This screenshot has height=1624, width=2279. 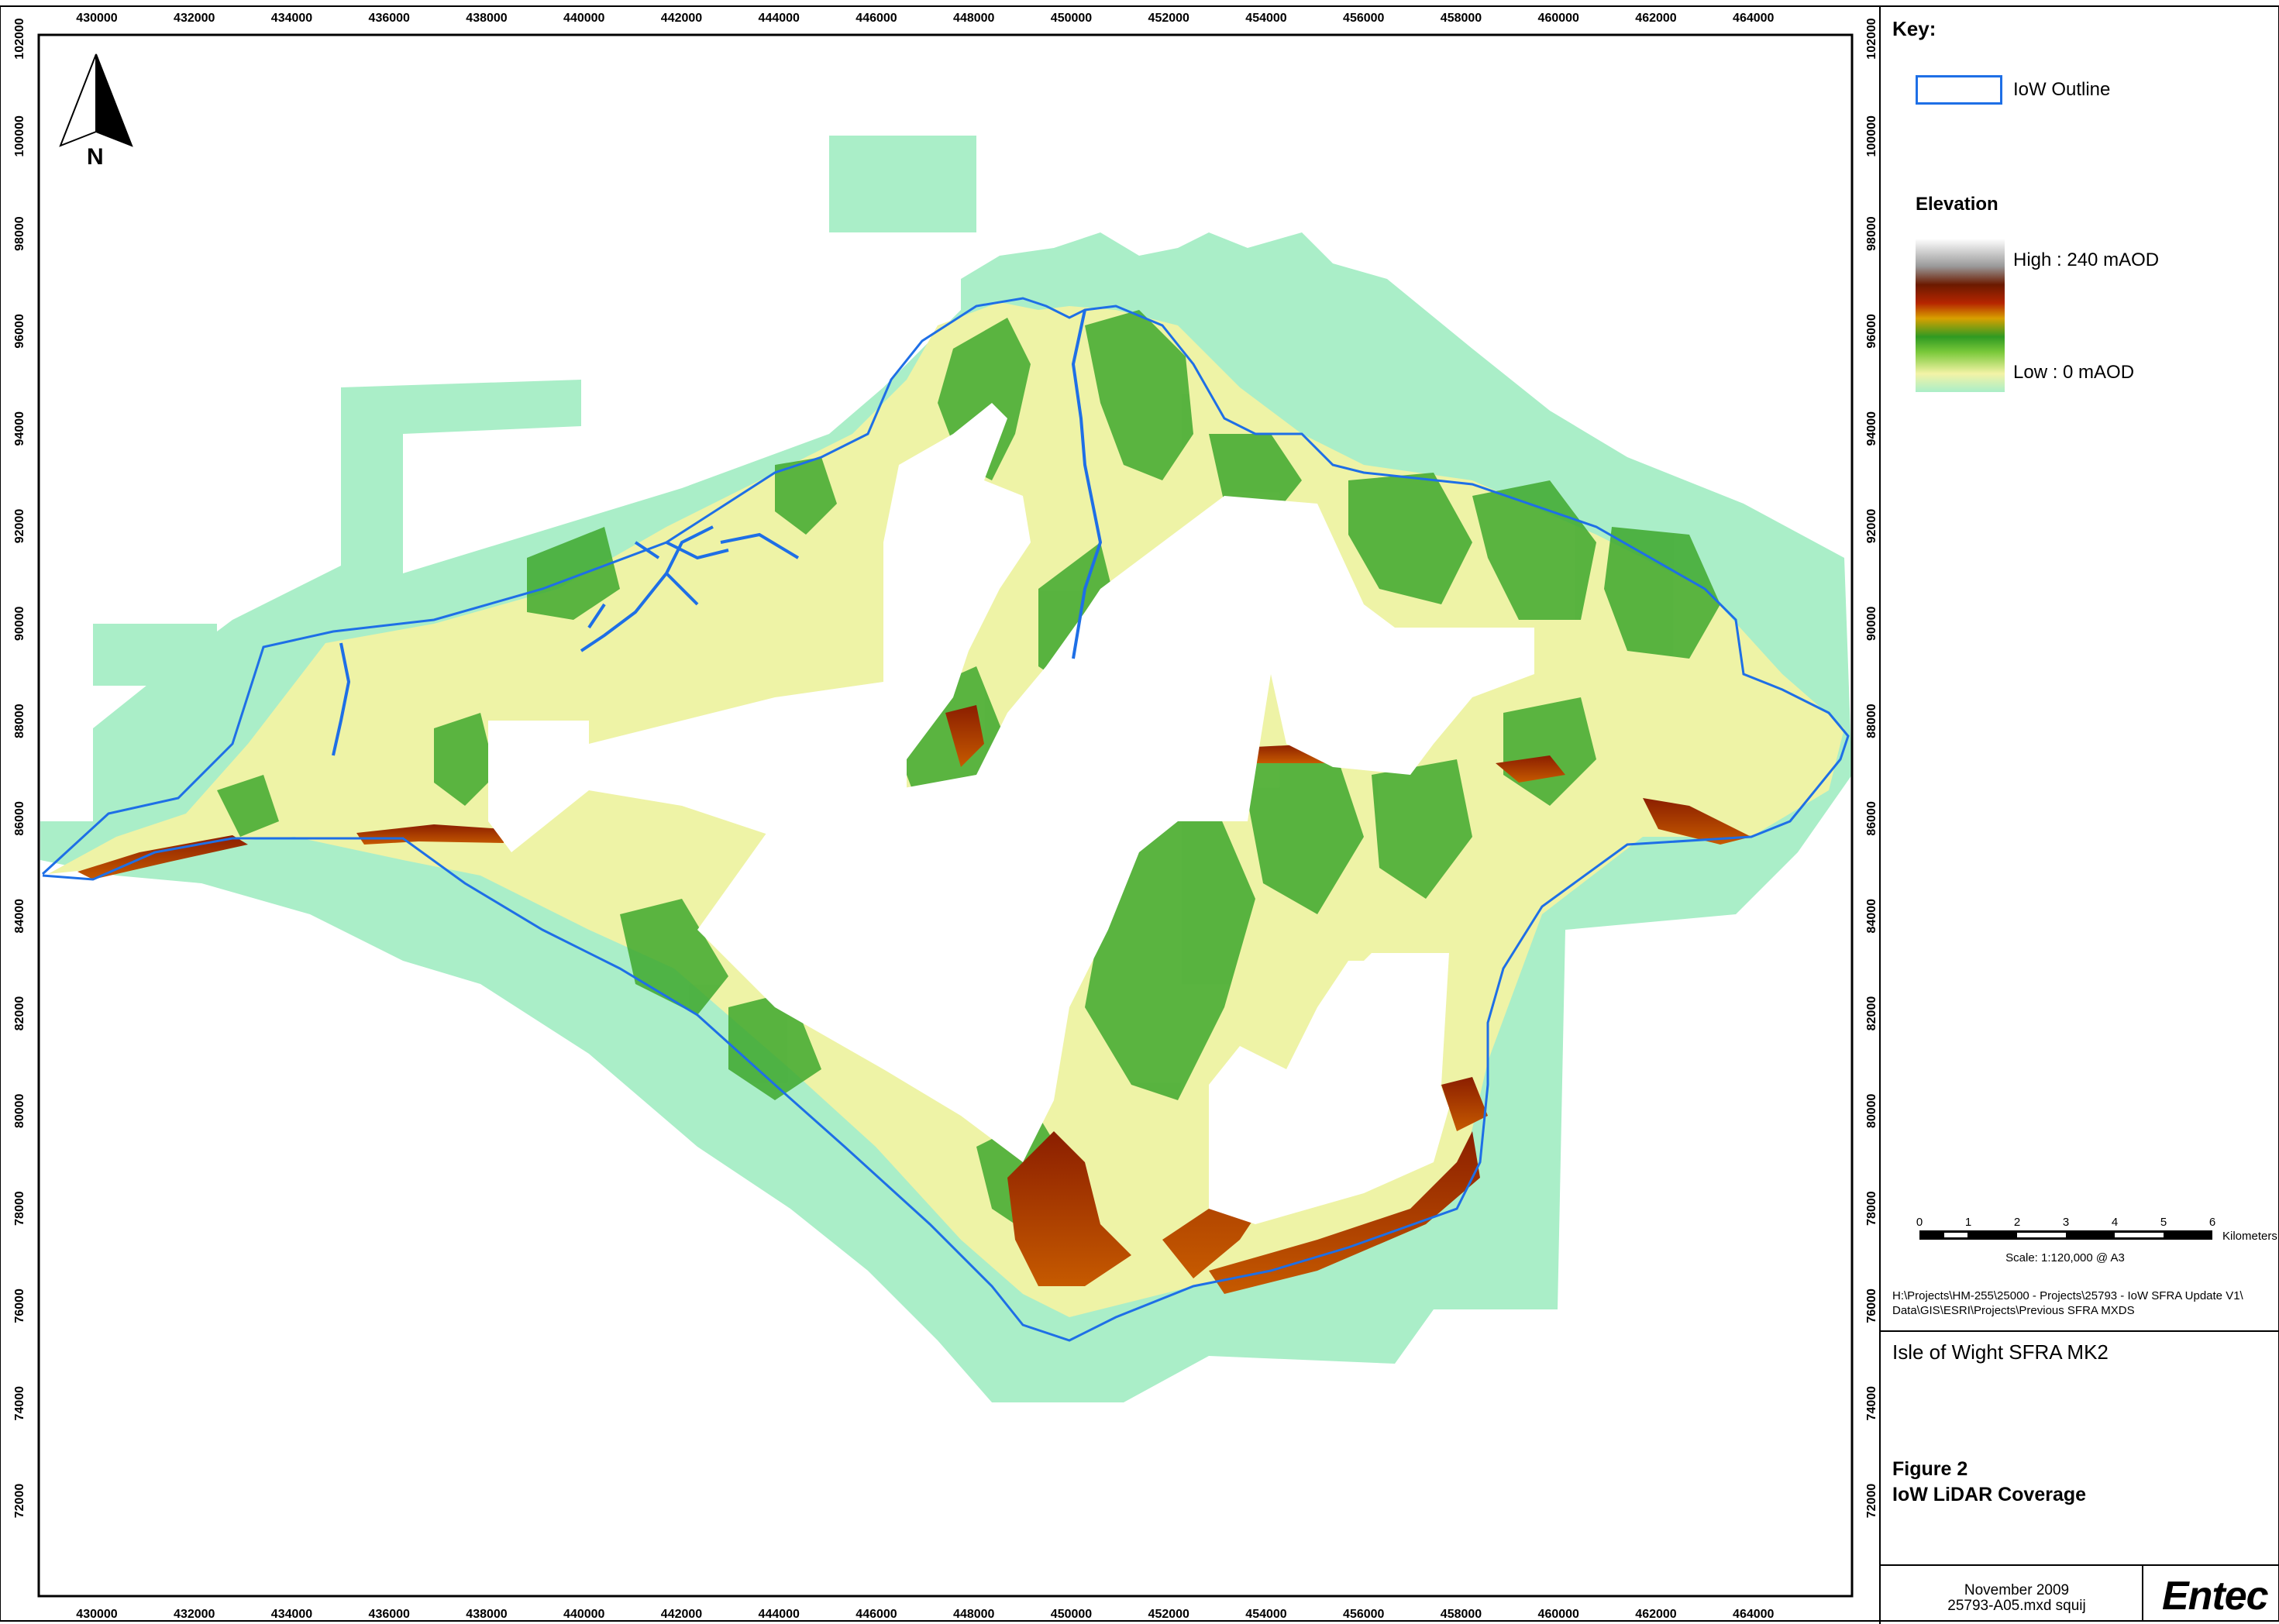 I want to click on newtown-estuary, so click(x=690, y=588).